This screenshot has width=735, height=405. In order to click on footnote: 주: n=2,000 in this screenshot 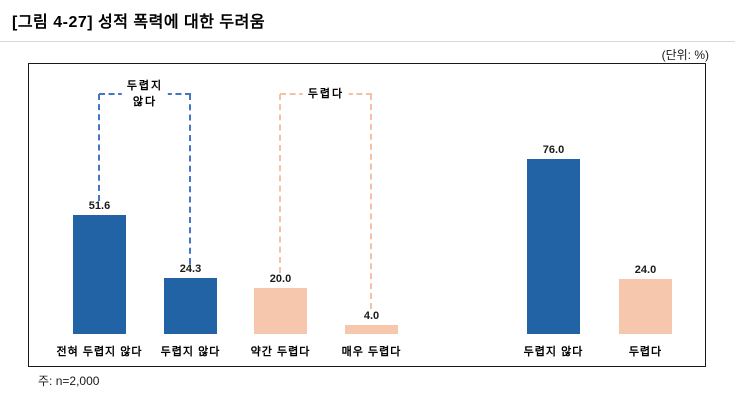, I will do `click(69, 381)`.